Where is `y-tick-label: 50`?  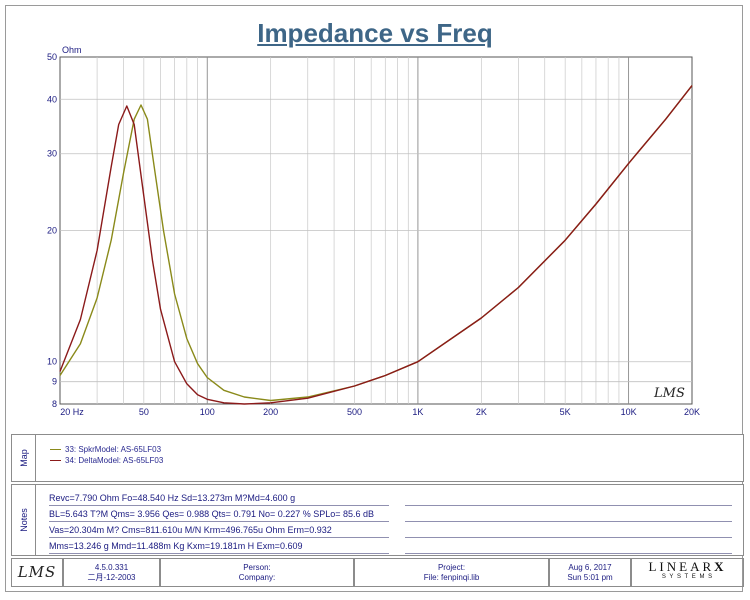
y-tick-label: 50 is located at coordinates (52, 57).